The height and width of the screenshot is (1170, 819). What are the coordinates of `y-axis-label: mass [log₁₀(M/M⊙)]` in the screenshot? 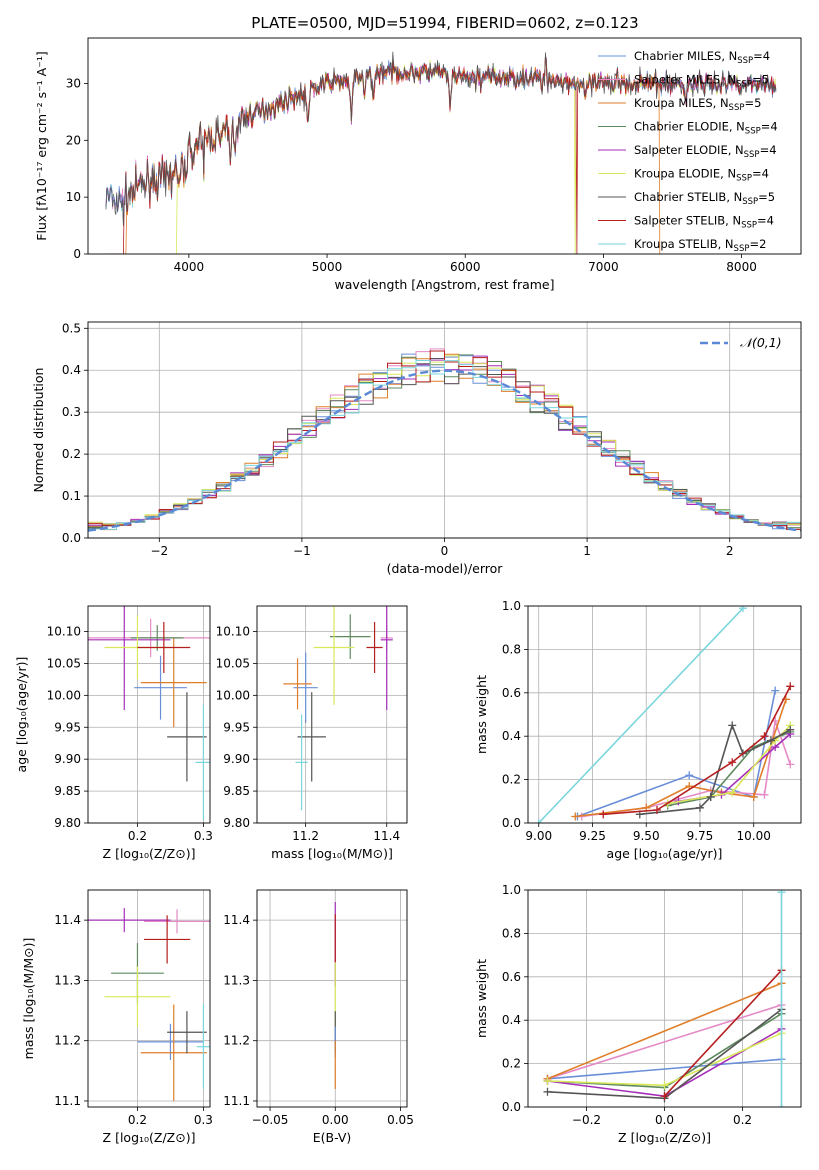 It's located at (28, 999).